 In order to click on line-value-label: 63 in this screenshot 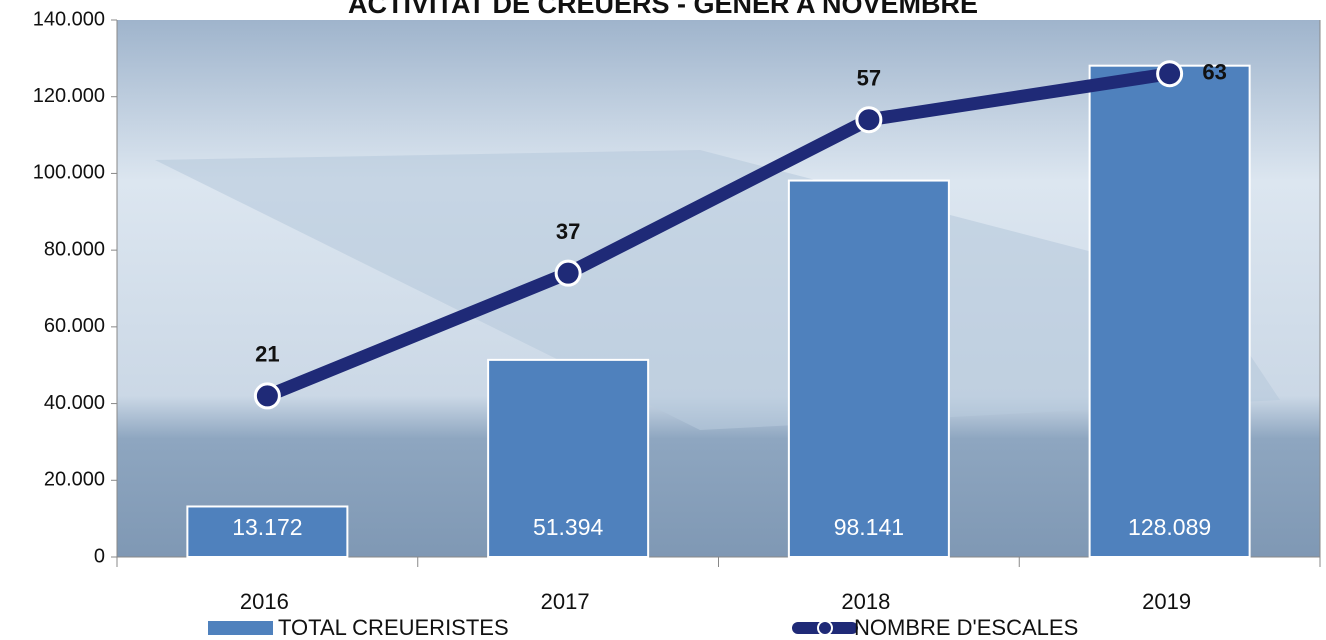, I will do `click(1214, 72)`.